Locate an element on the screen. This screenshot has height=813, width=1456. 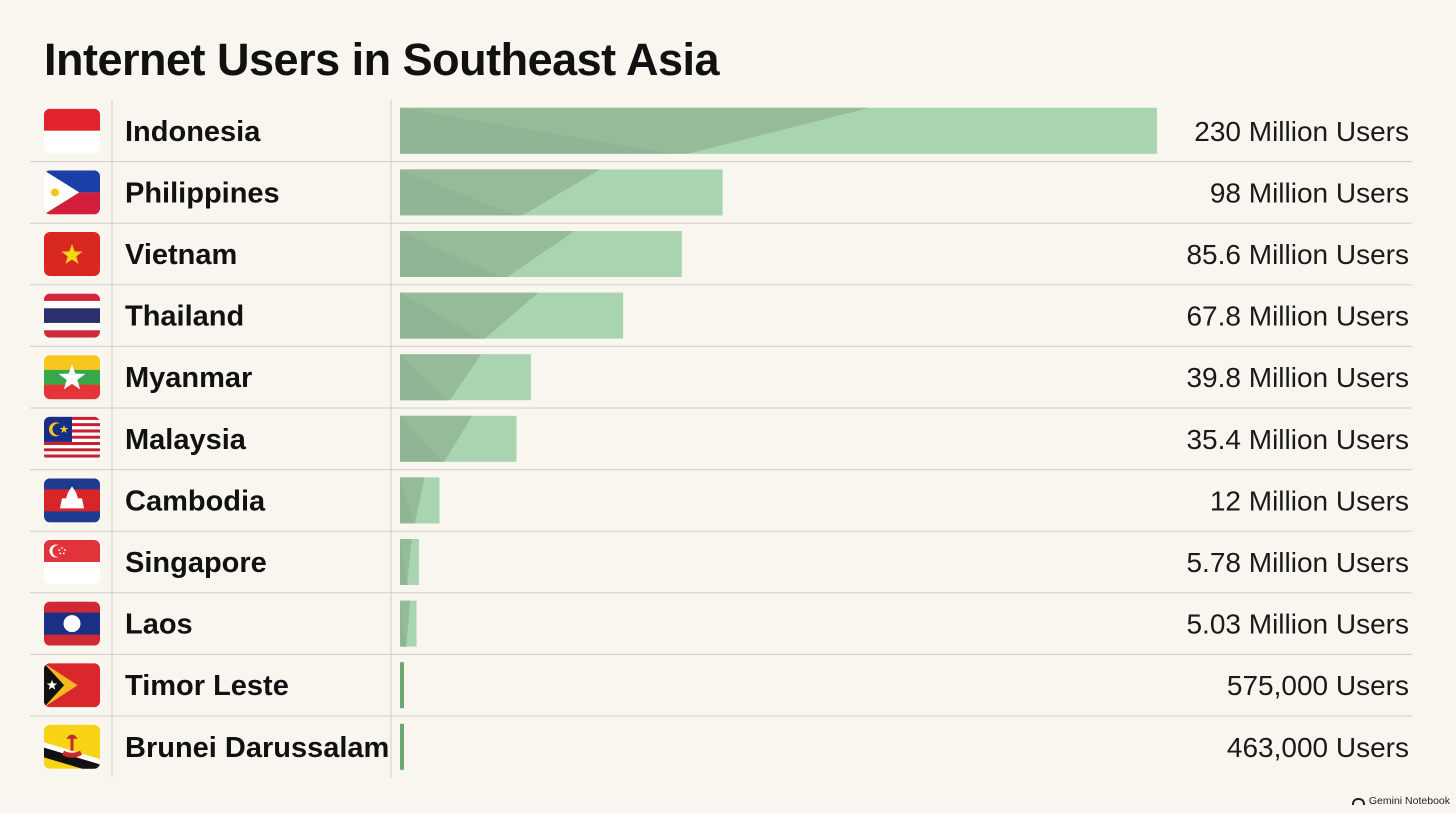
value-label: 85.6 Million Users is located at coordinates (1297, 254).